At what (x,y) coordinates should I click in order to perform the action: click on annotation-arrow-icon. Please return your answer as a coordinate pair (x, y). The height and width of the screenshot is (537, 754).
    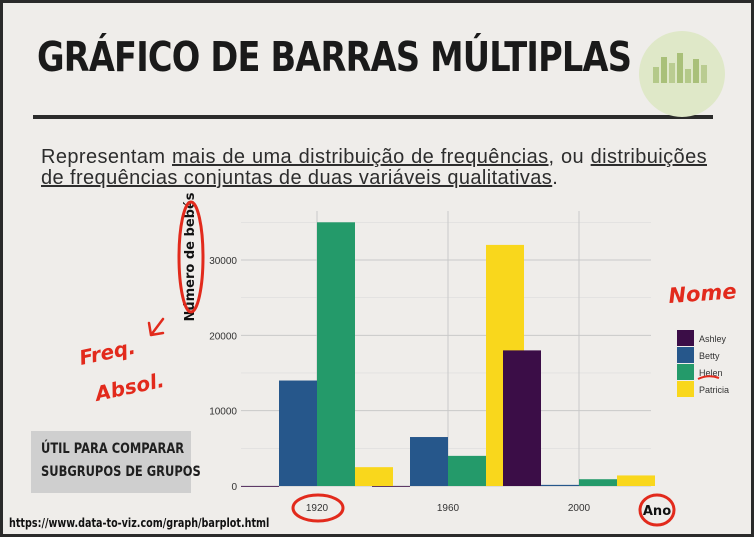
    Looking at the image, I should click on (156, 327).